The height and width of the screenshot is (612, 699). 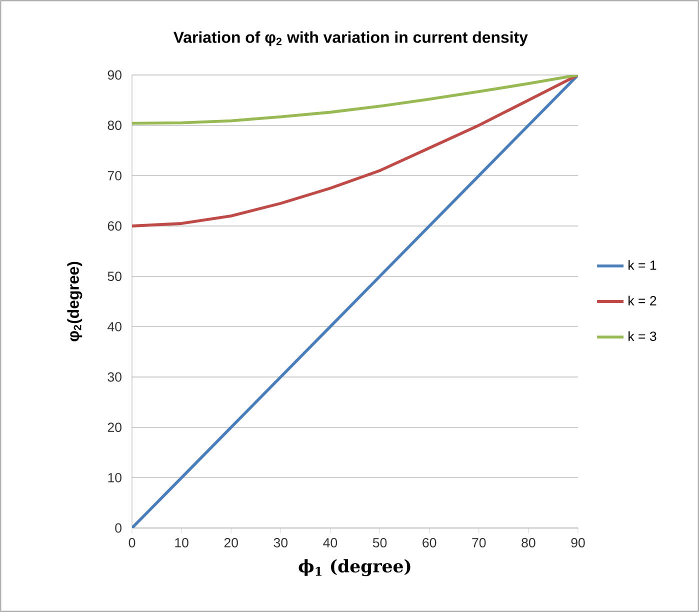 I want to click on x-tick-label: 40, so click(x=330, y=543).